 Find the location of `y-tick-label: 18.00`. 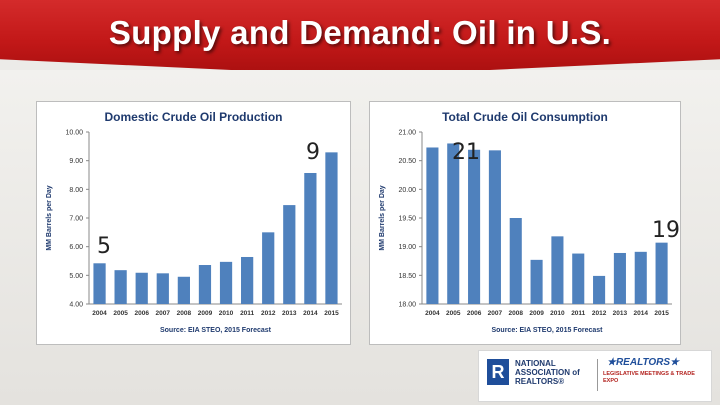

y-tick-label: 18.00 is located at coordinates (407, 305).